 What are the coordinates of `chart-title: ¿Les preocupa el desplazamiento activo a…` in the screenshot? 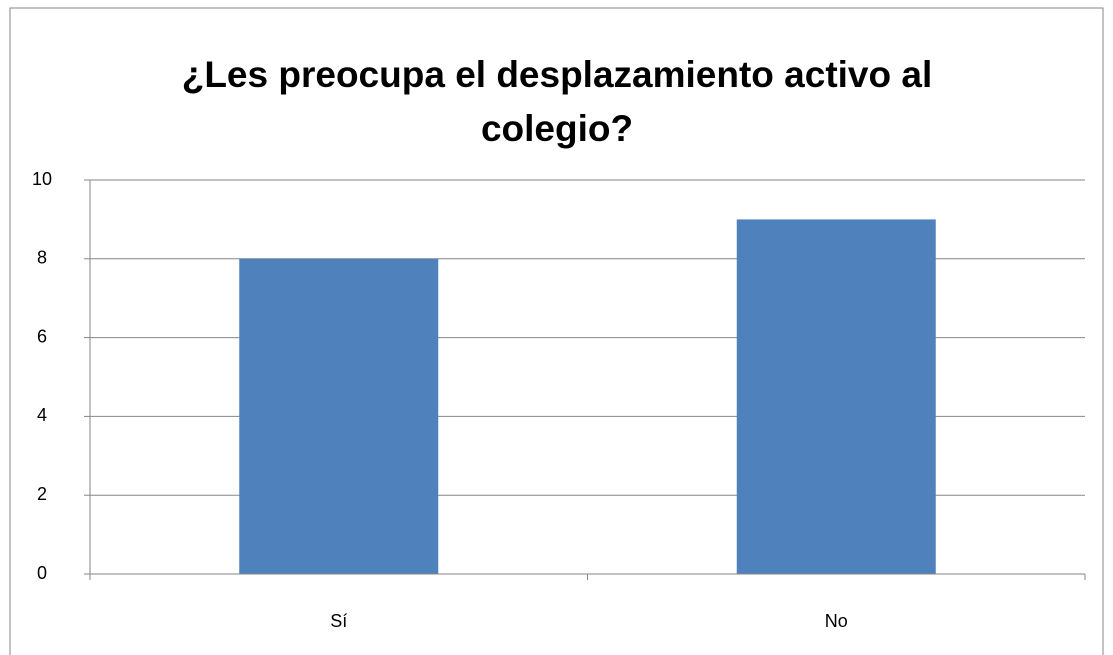 It's located at (557, 101).